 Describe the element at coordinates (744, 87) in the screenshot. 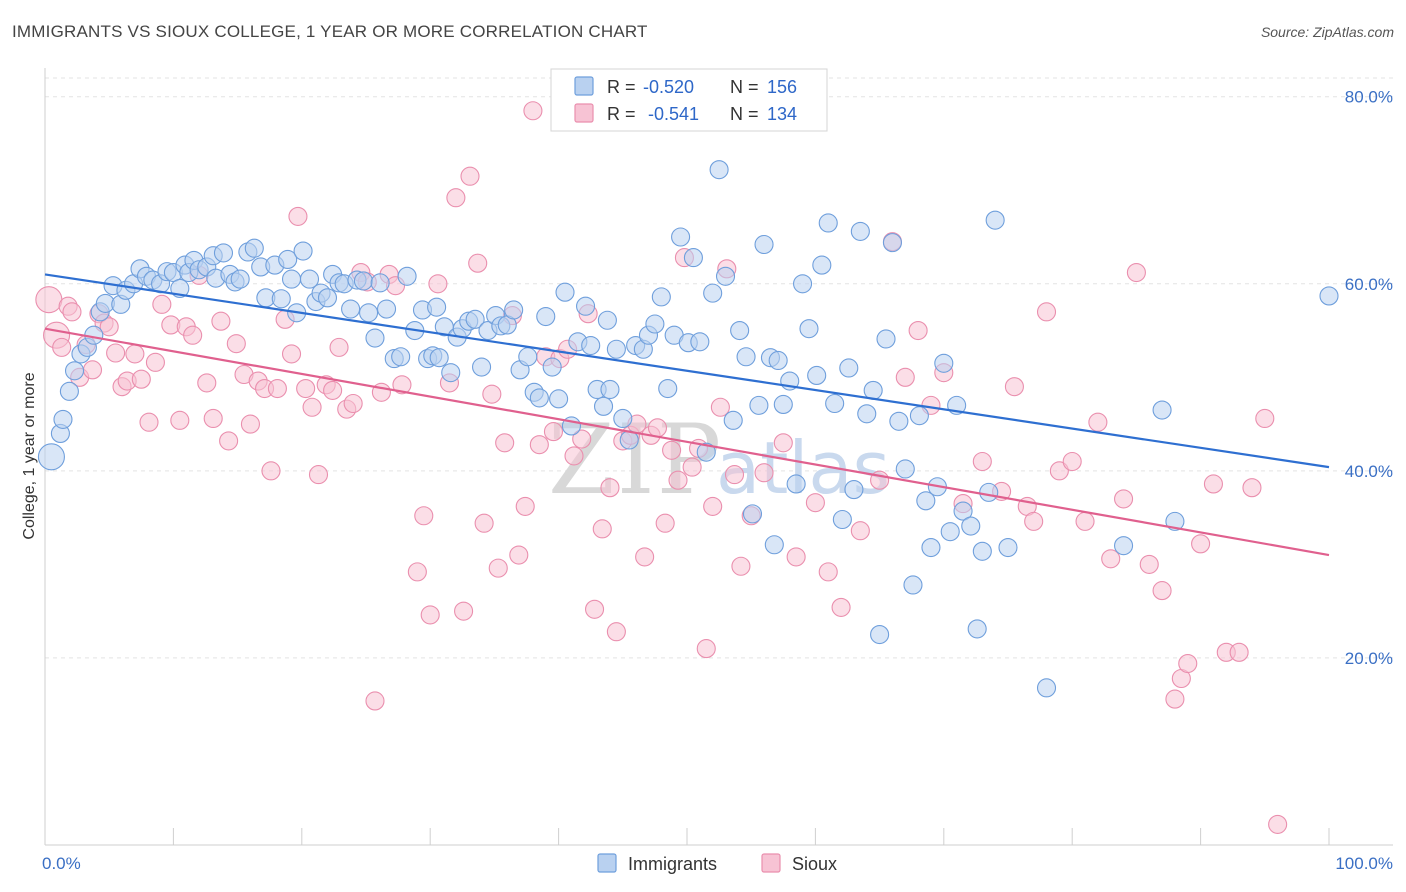

I see `legend-n-label-1: N =` at that location.